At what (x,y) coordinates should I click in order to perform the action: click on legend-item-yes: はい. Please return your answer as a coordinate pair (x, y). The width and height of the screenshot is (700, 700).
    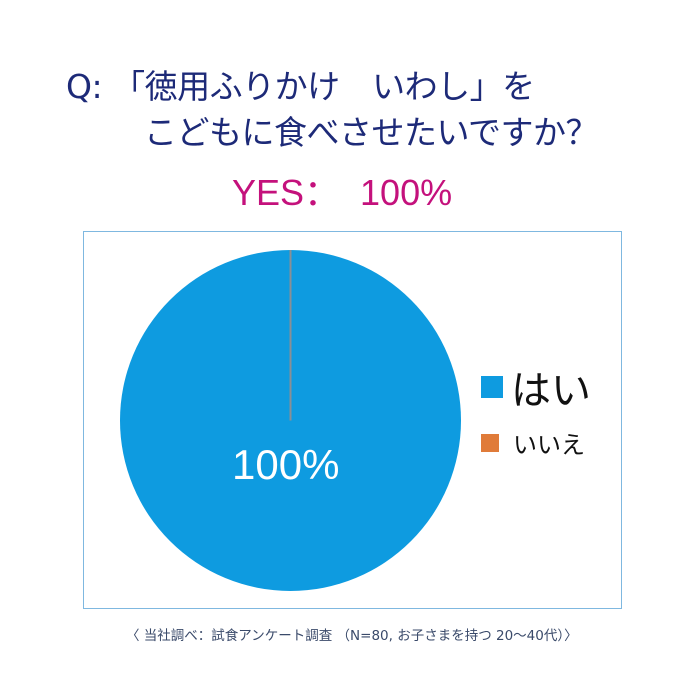
    Looking at the image, I should click on (536, 387).